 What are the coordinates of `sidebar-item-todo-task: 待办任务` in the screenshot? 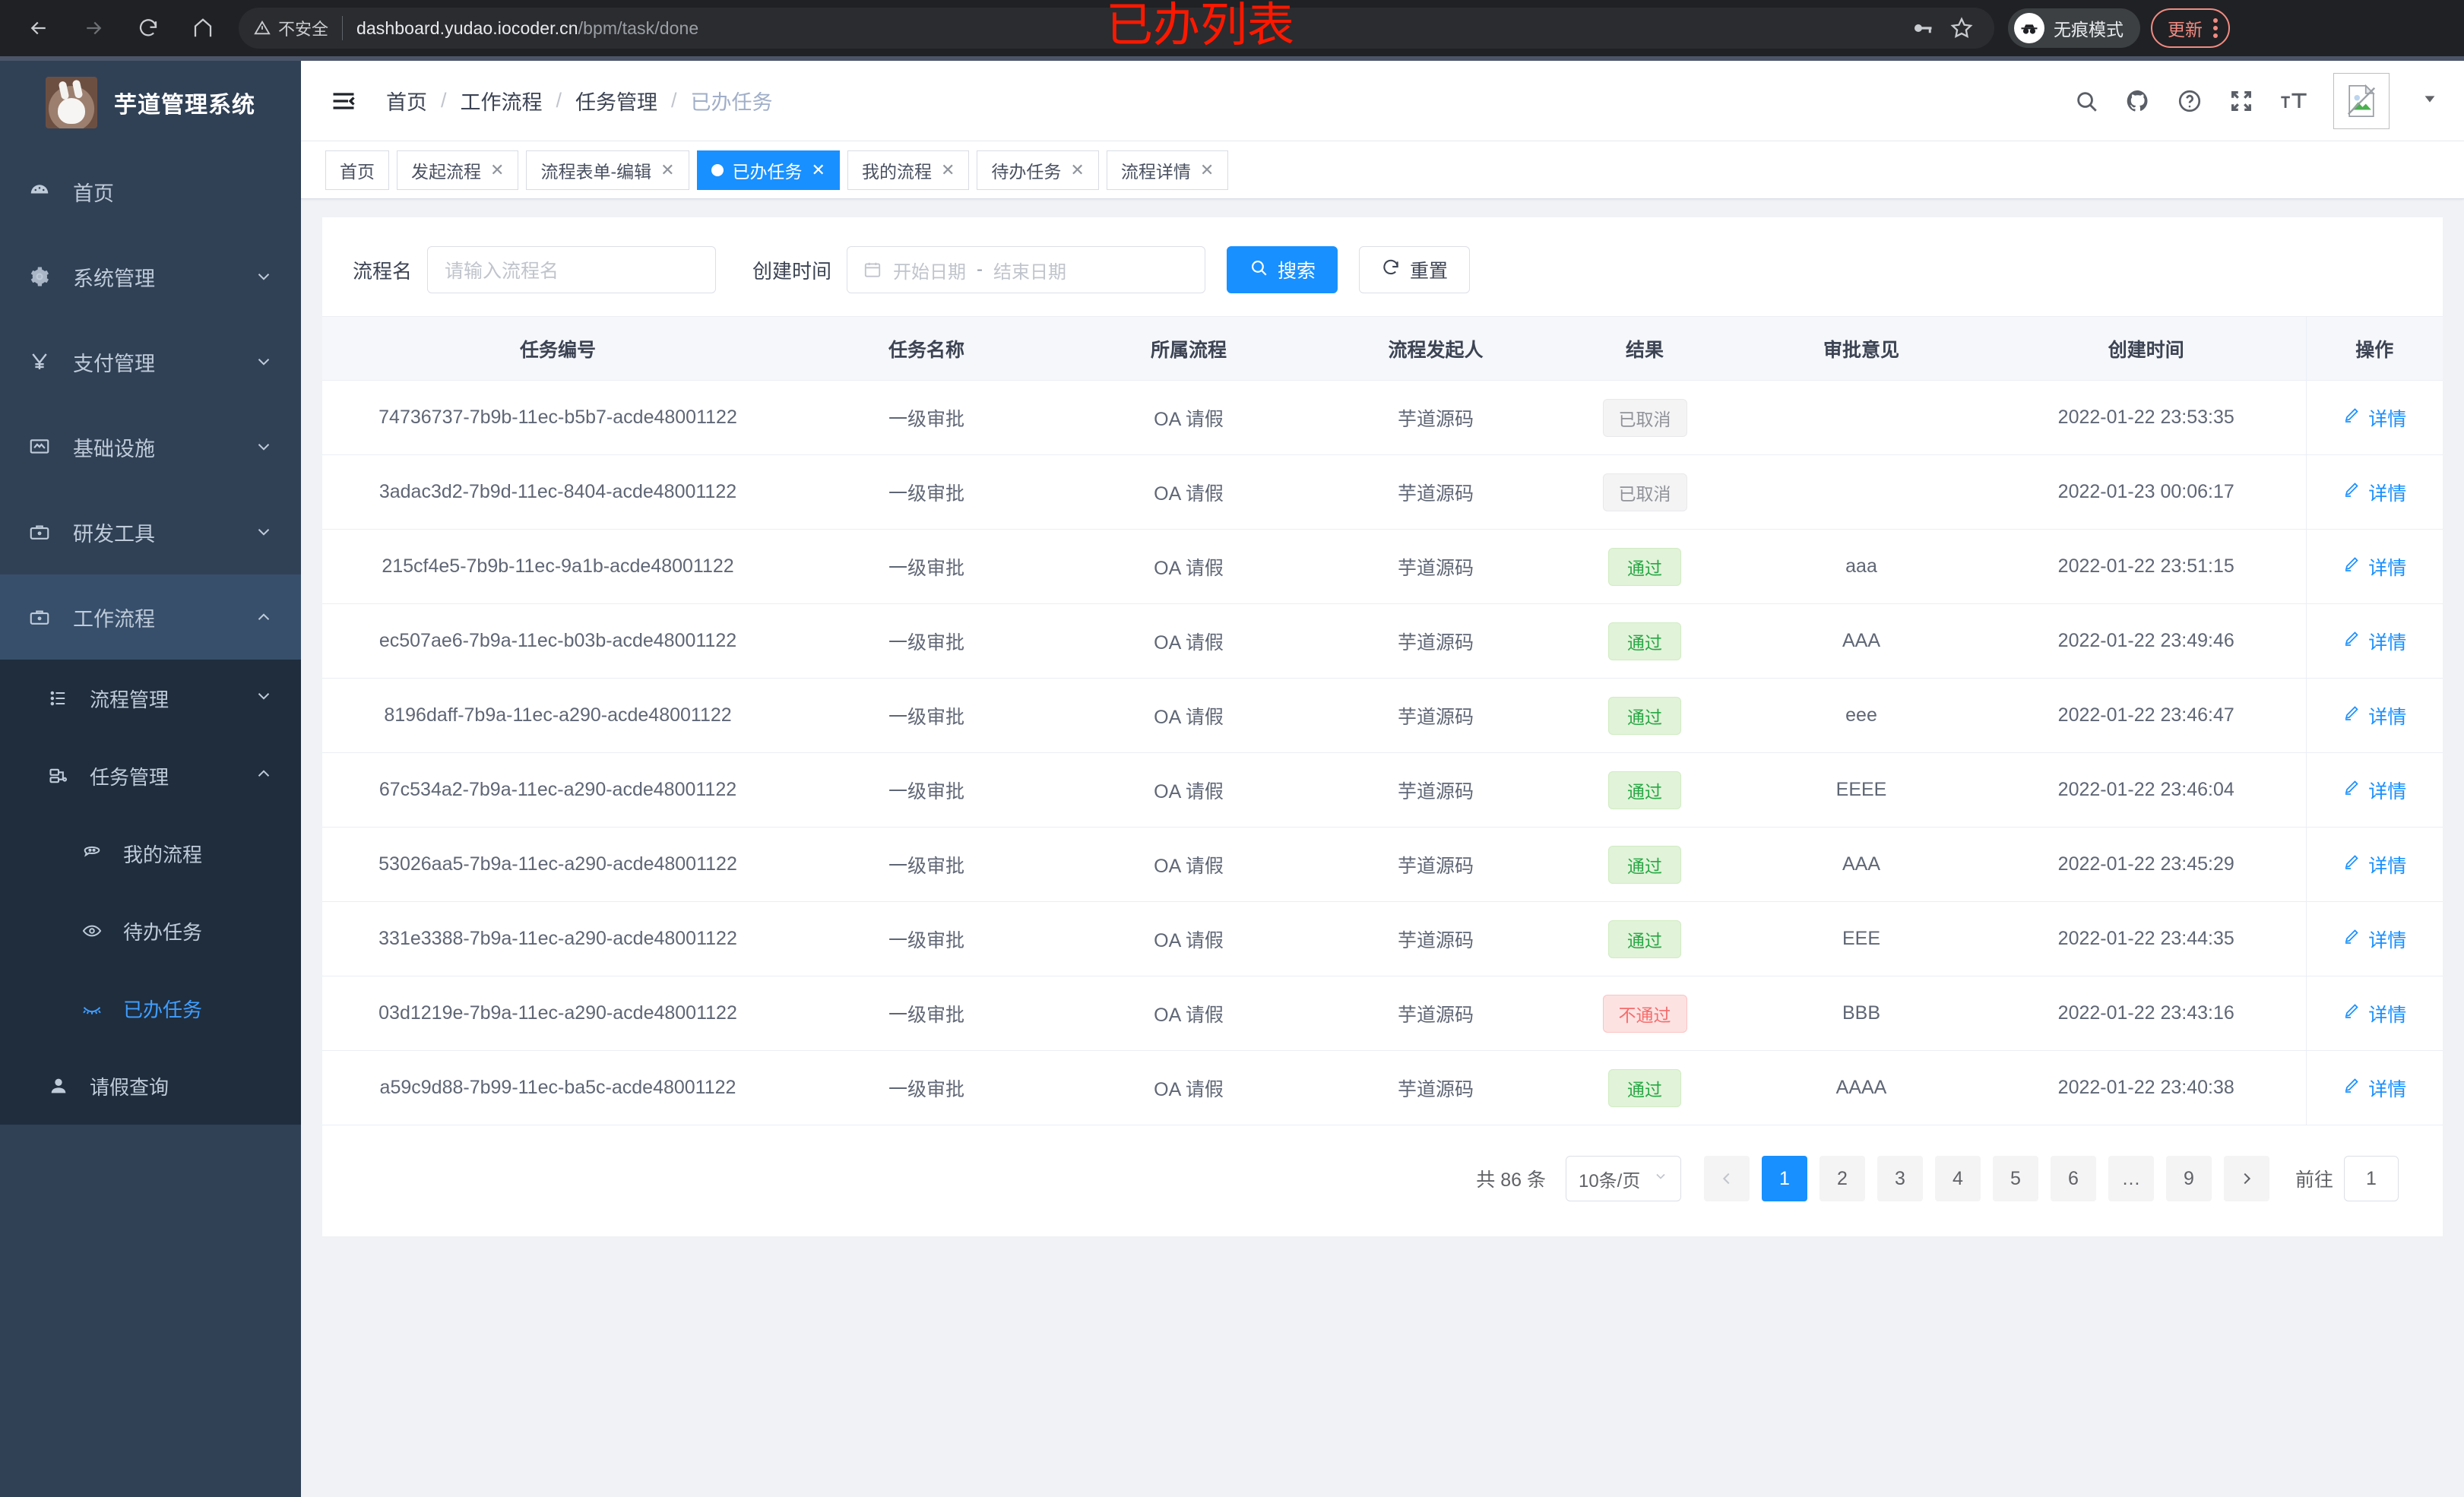 It's located at (150, 931).